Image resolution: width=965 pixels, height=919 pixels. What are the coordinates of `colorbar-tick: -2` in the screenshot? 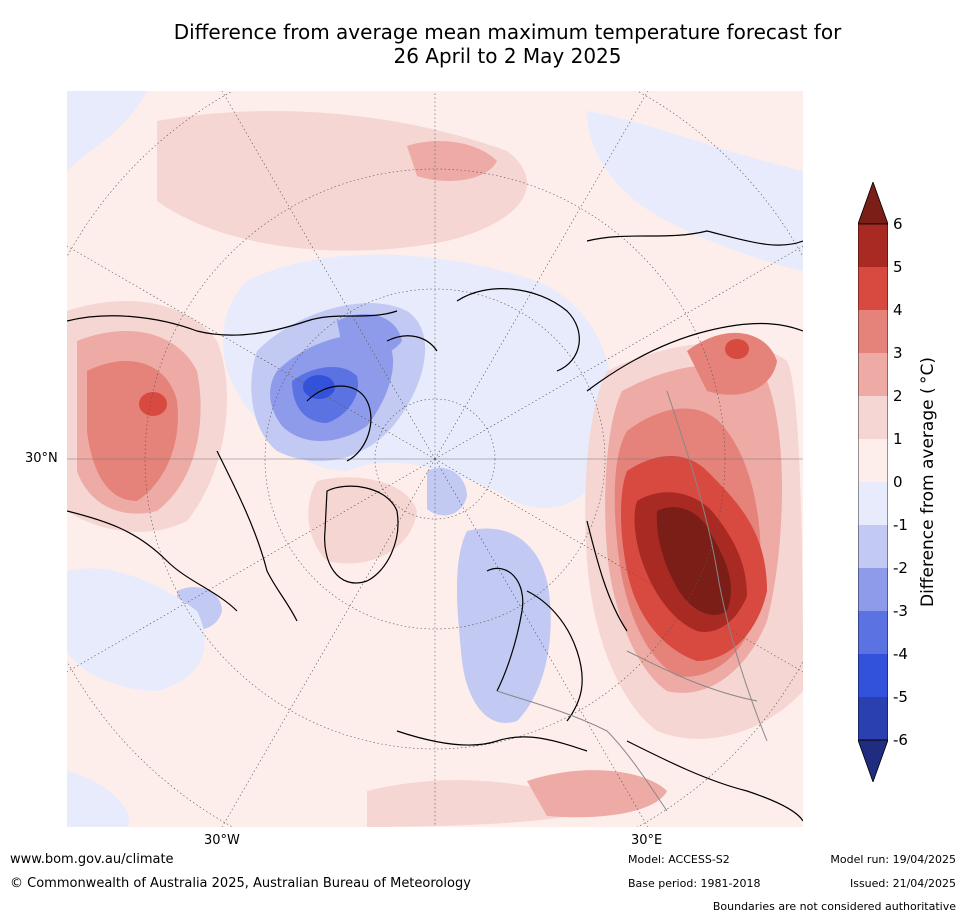 It's located at (900, 568).